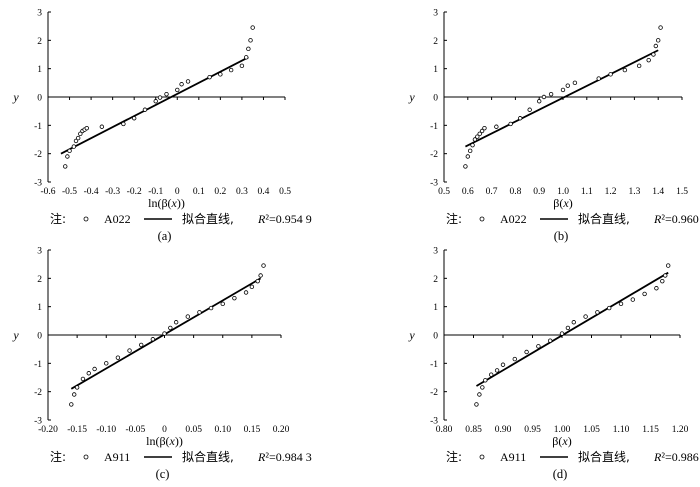 The image size is (700, 487). What do you see at coordinates (91, 192) in the screenshot?
I see `x-tick-label: -0.4` at bounding box center [91, 192].